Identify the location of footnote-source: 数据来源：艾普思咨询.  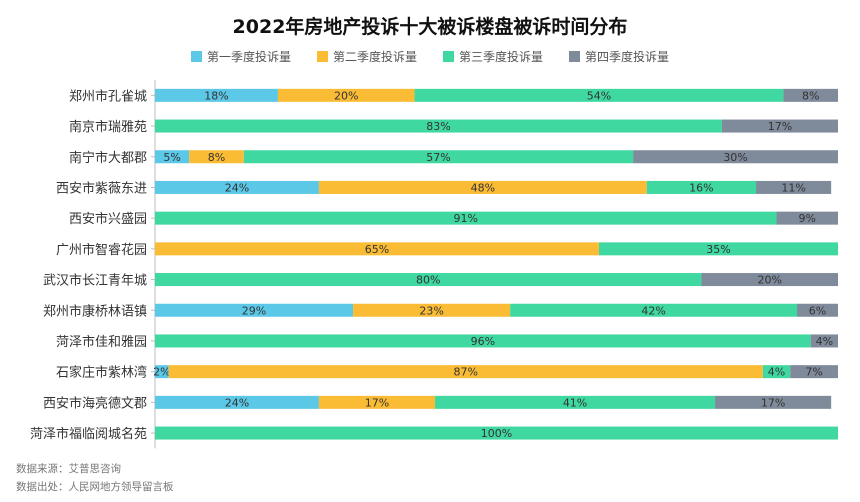
(68, 469).